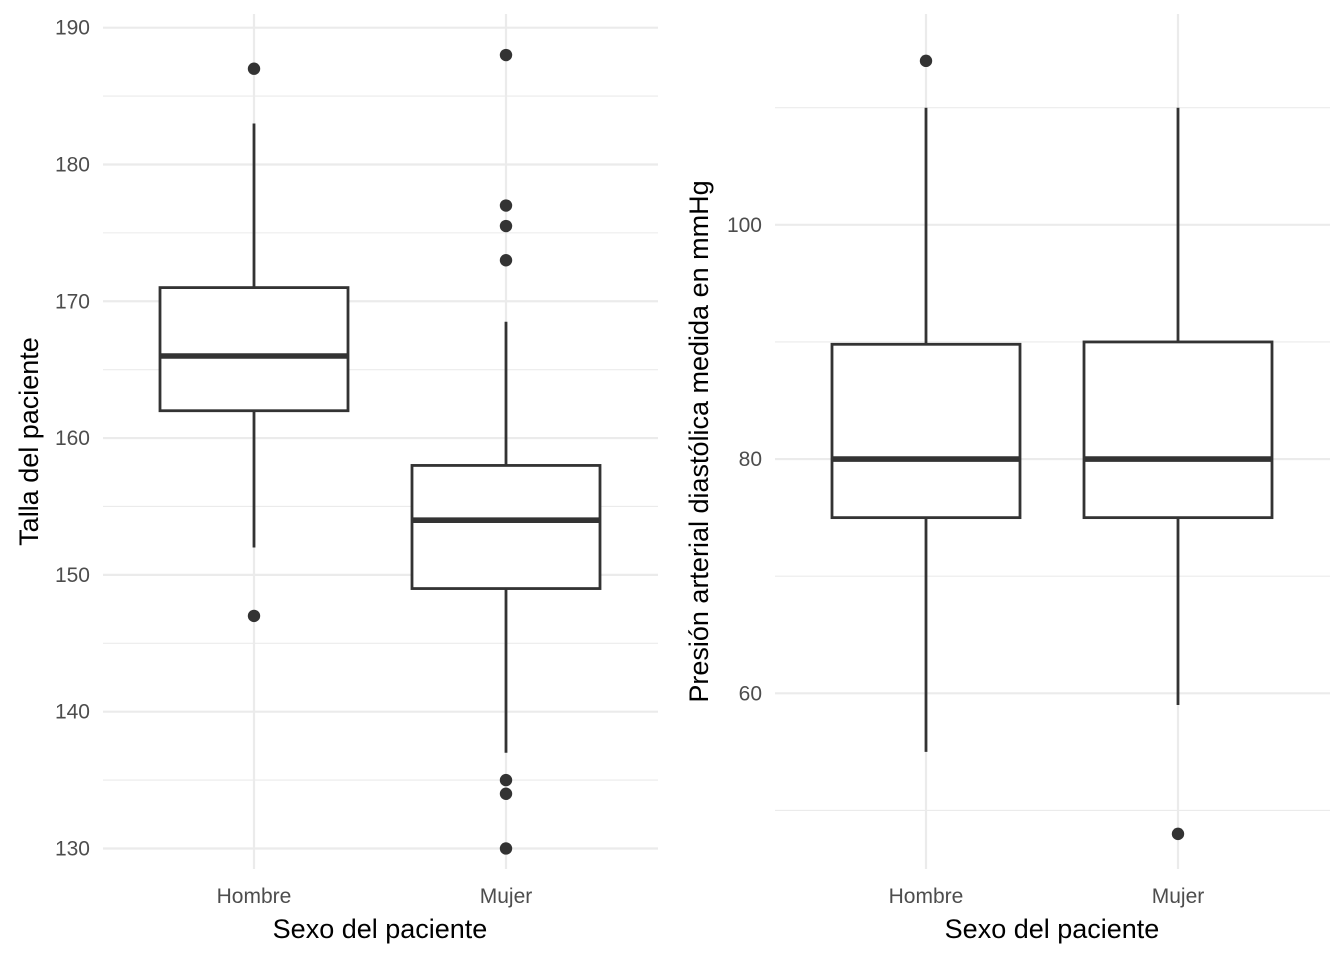  What do you see at coordinates (750, 693) in the screenshot?
I see `y-tick-label: 60` at bounding box center [750, 693].